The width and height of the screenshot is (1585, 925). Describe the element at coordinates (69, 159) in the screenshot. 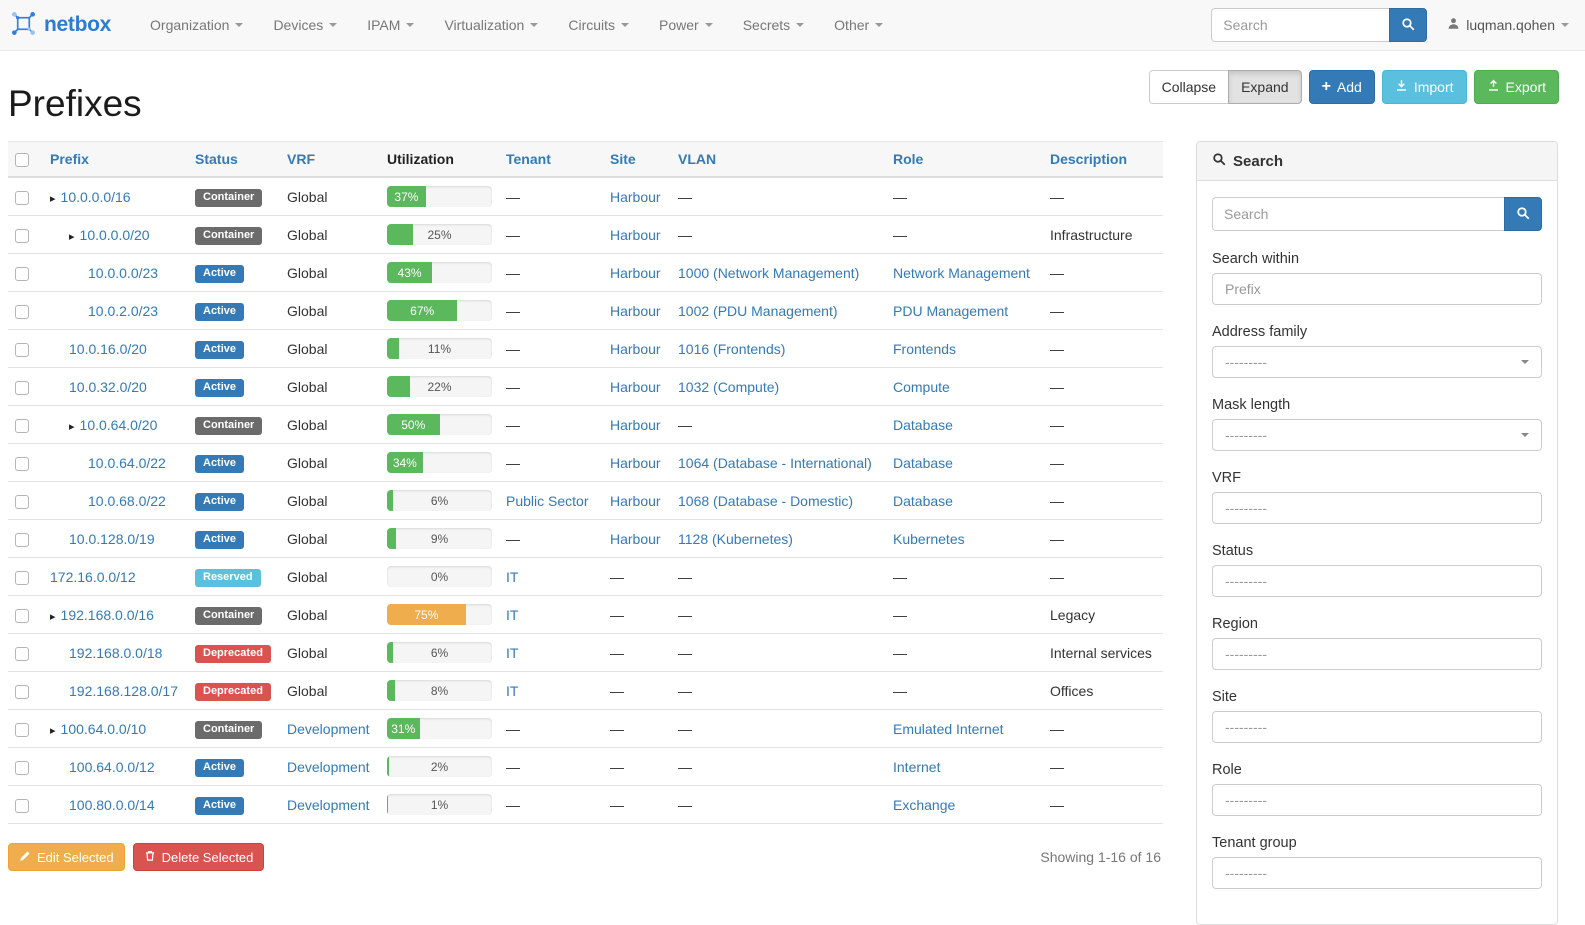

I see `sort-link-prefix: Prefix` at that location.